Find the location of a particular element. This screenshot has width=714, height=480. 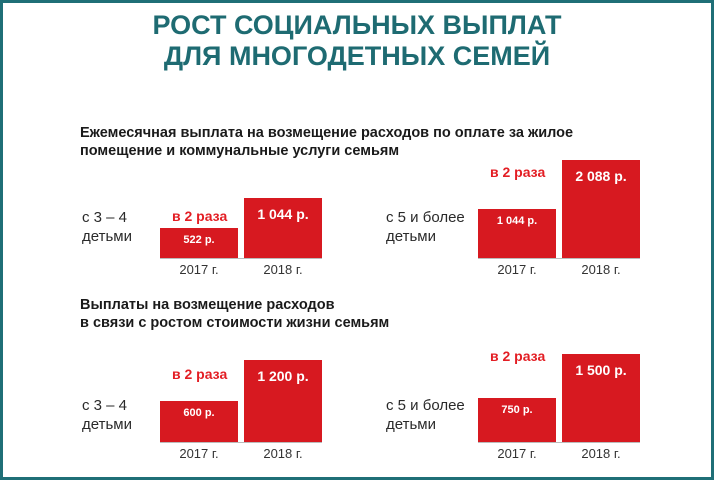

bar-value-label: 1 200 р. is located at coordinates (283, 376).